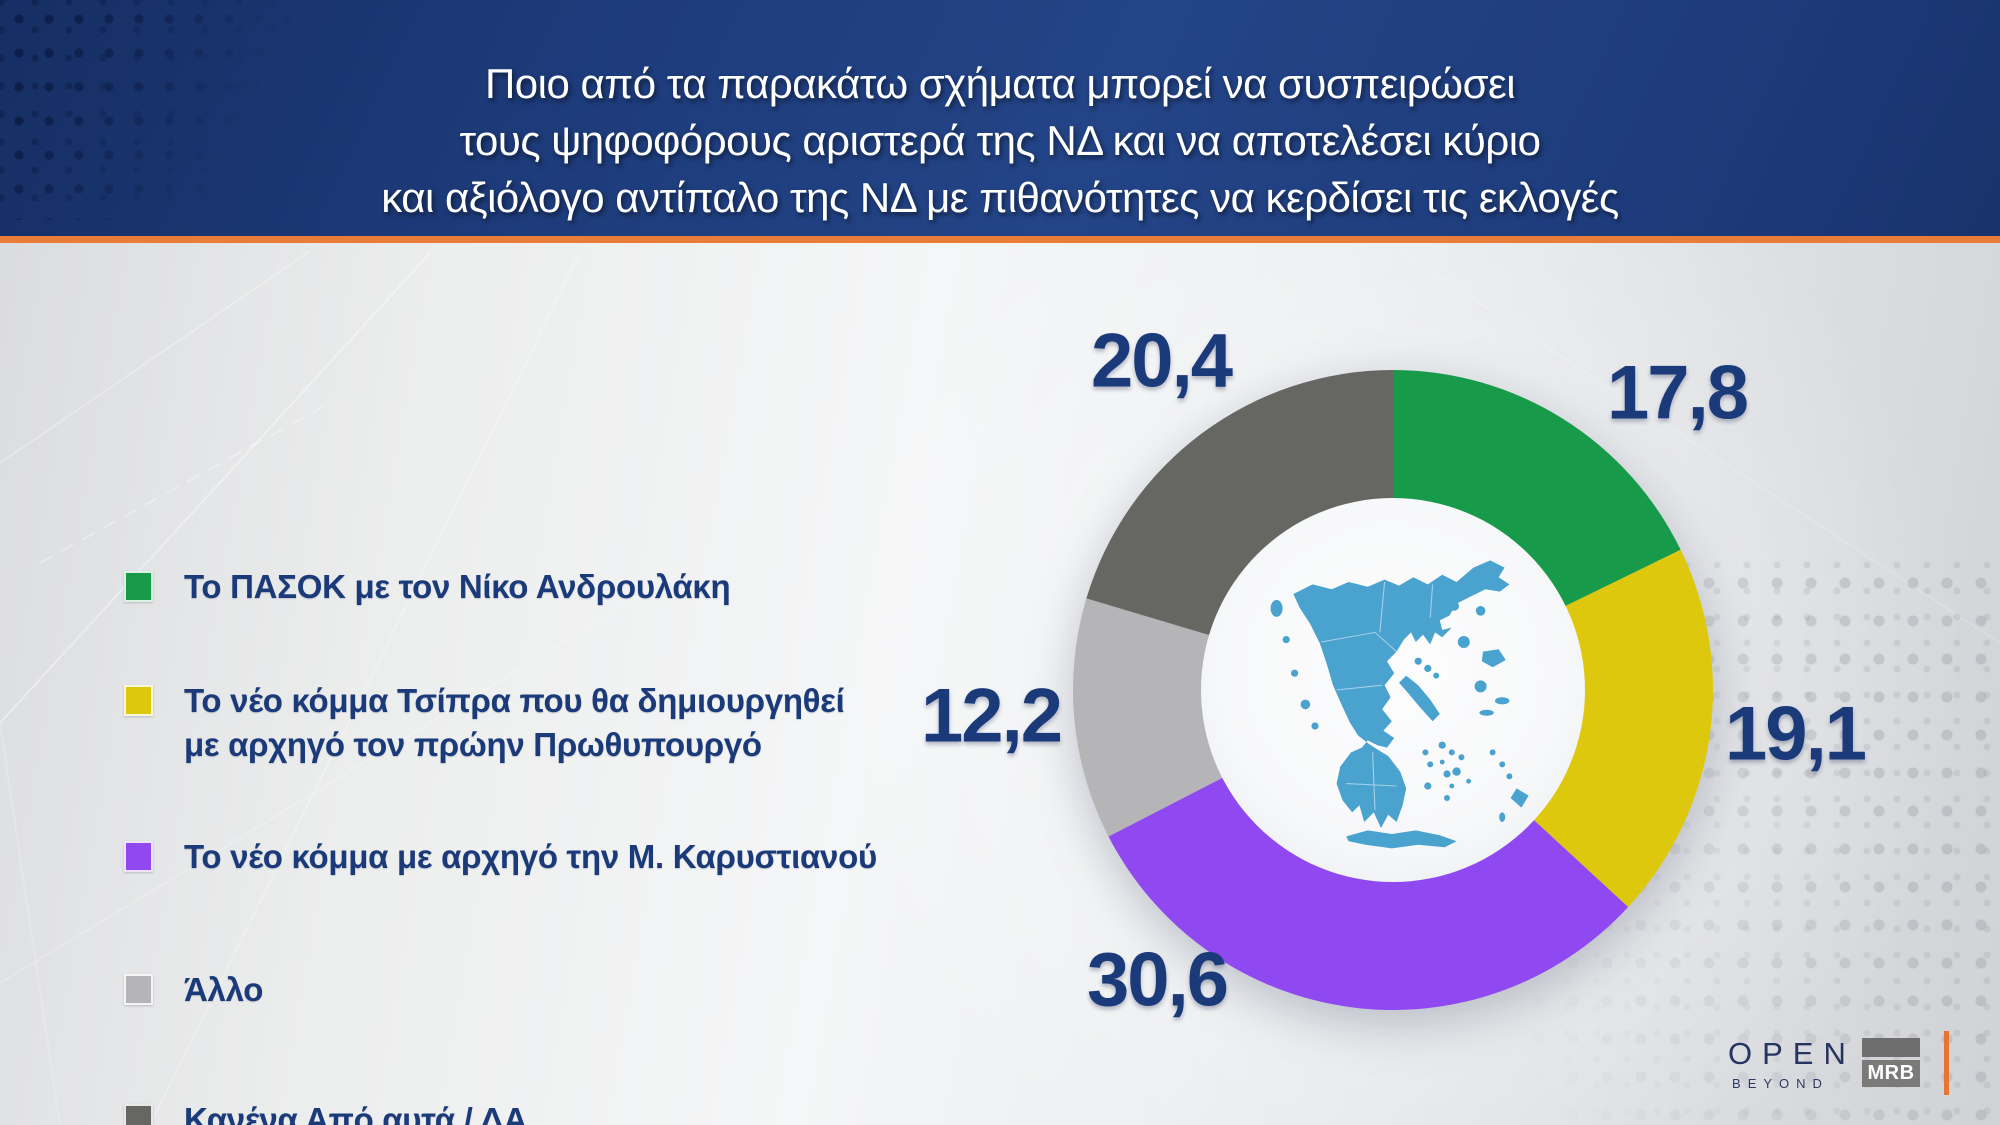 This screenshot has height=1125, width=2000. I want to click on value-label-3: 12,2, so click(992, 716).